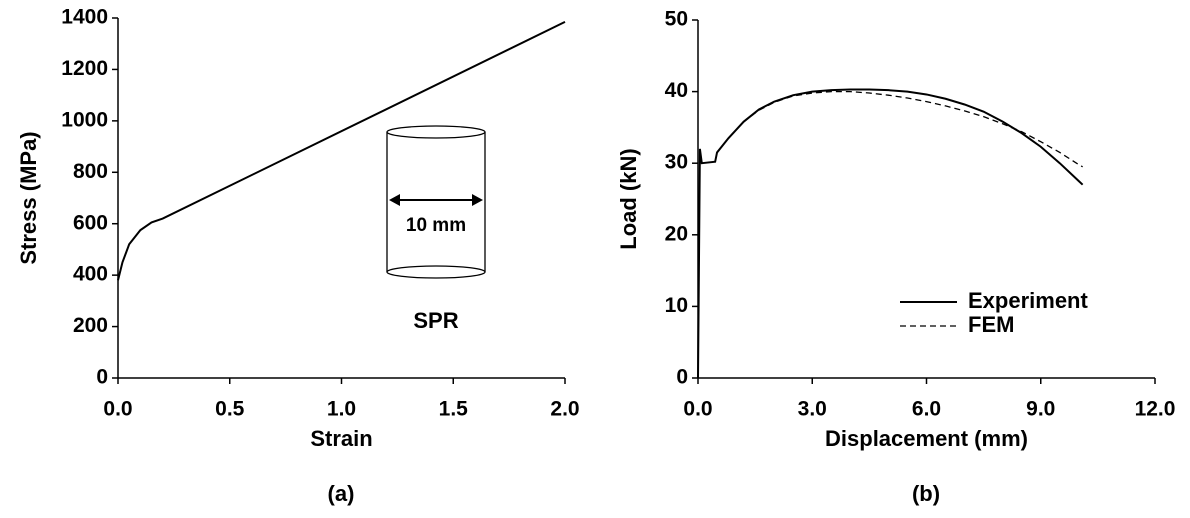 The width and height of the screenshot is (1190, 518). Describe the element at coordinates (90, 325) in the screenshot. I see `y-tick-label: 200` at that location.